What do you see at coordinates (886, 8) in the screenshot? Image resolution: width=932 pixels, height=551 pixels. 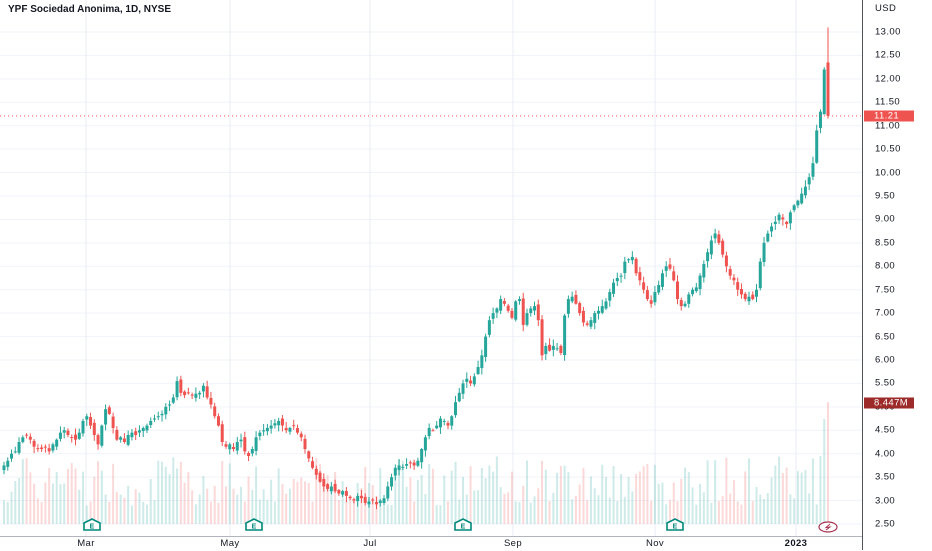 I see `currency-label: USD` at bounding box center [886, 8].